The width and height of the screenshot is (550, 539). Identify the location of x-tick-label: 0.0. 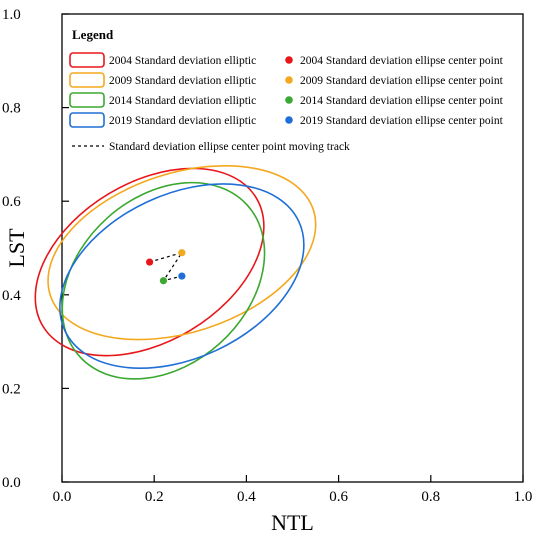
(62, 497).